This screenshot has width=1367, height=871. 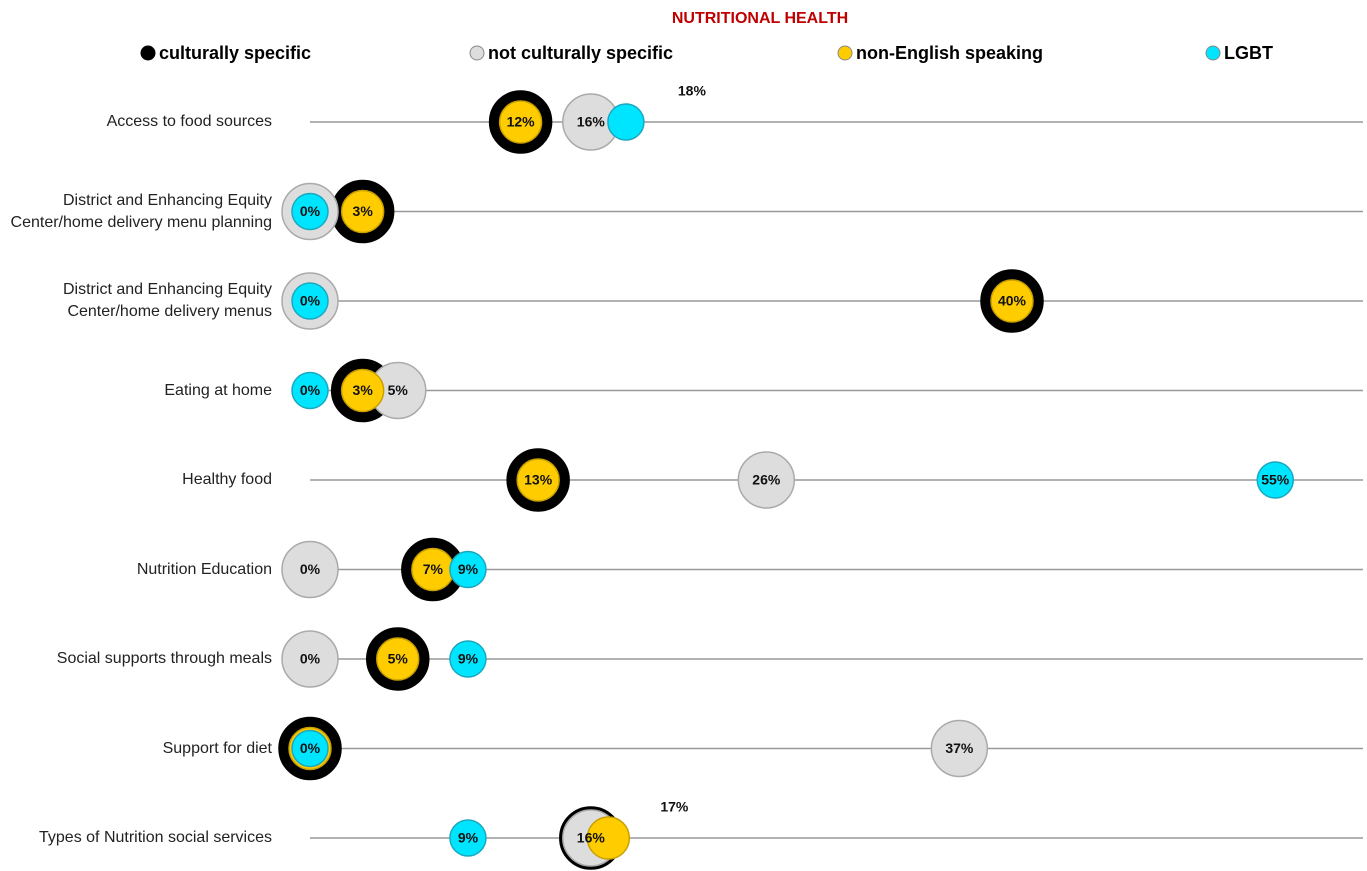 I want to click on legend-label: culturally specific, so click(x=235, y=53).